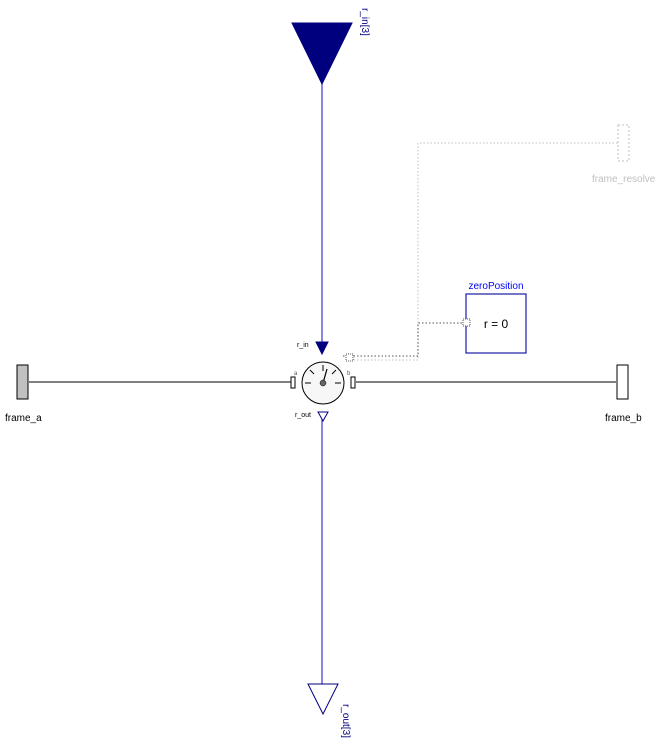 This screenshot has height=744, width=658. Describe the element at coordinates (624, 179) in the screenshot. I see `frame-resolve-label: frame_resolve` at that location.